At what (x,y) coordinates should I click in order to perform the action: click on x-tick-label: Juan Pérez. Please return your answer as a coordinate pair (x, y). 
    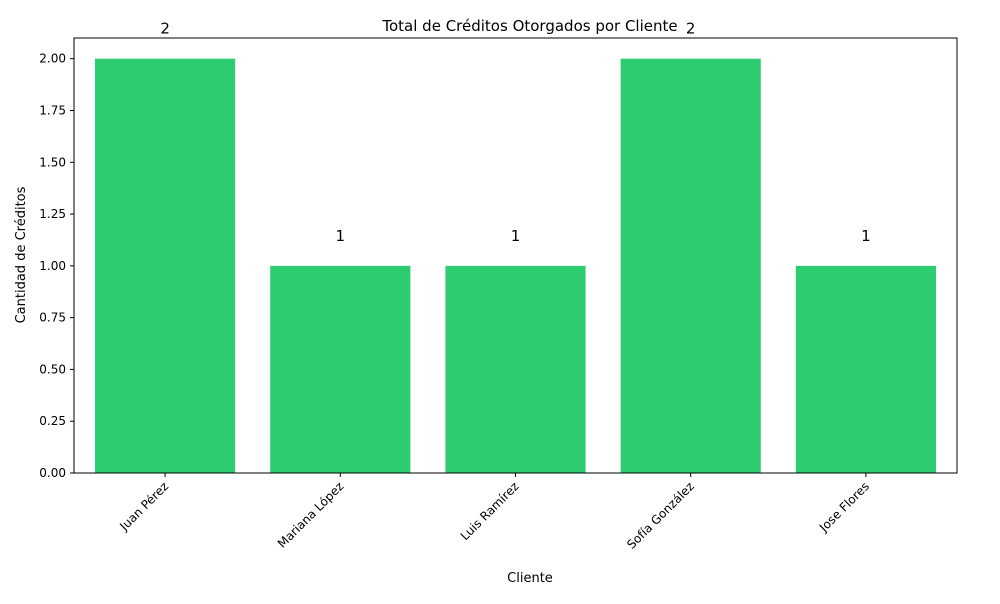
    Looking at the image, I should click on (143, 506).